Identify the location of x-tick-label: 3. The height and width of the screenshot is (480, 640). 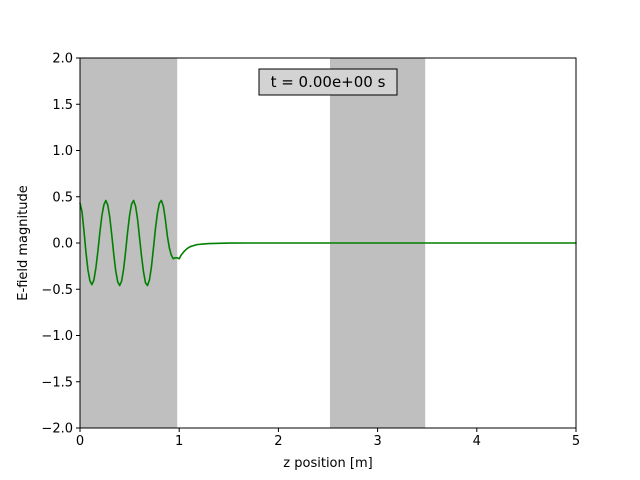
(377, 441).